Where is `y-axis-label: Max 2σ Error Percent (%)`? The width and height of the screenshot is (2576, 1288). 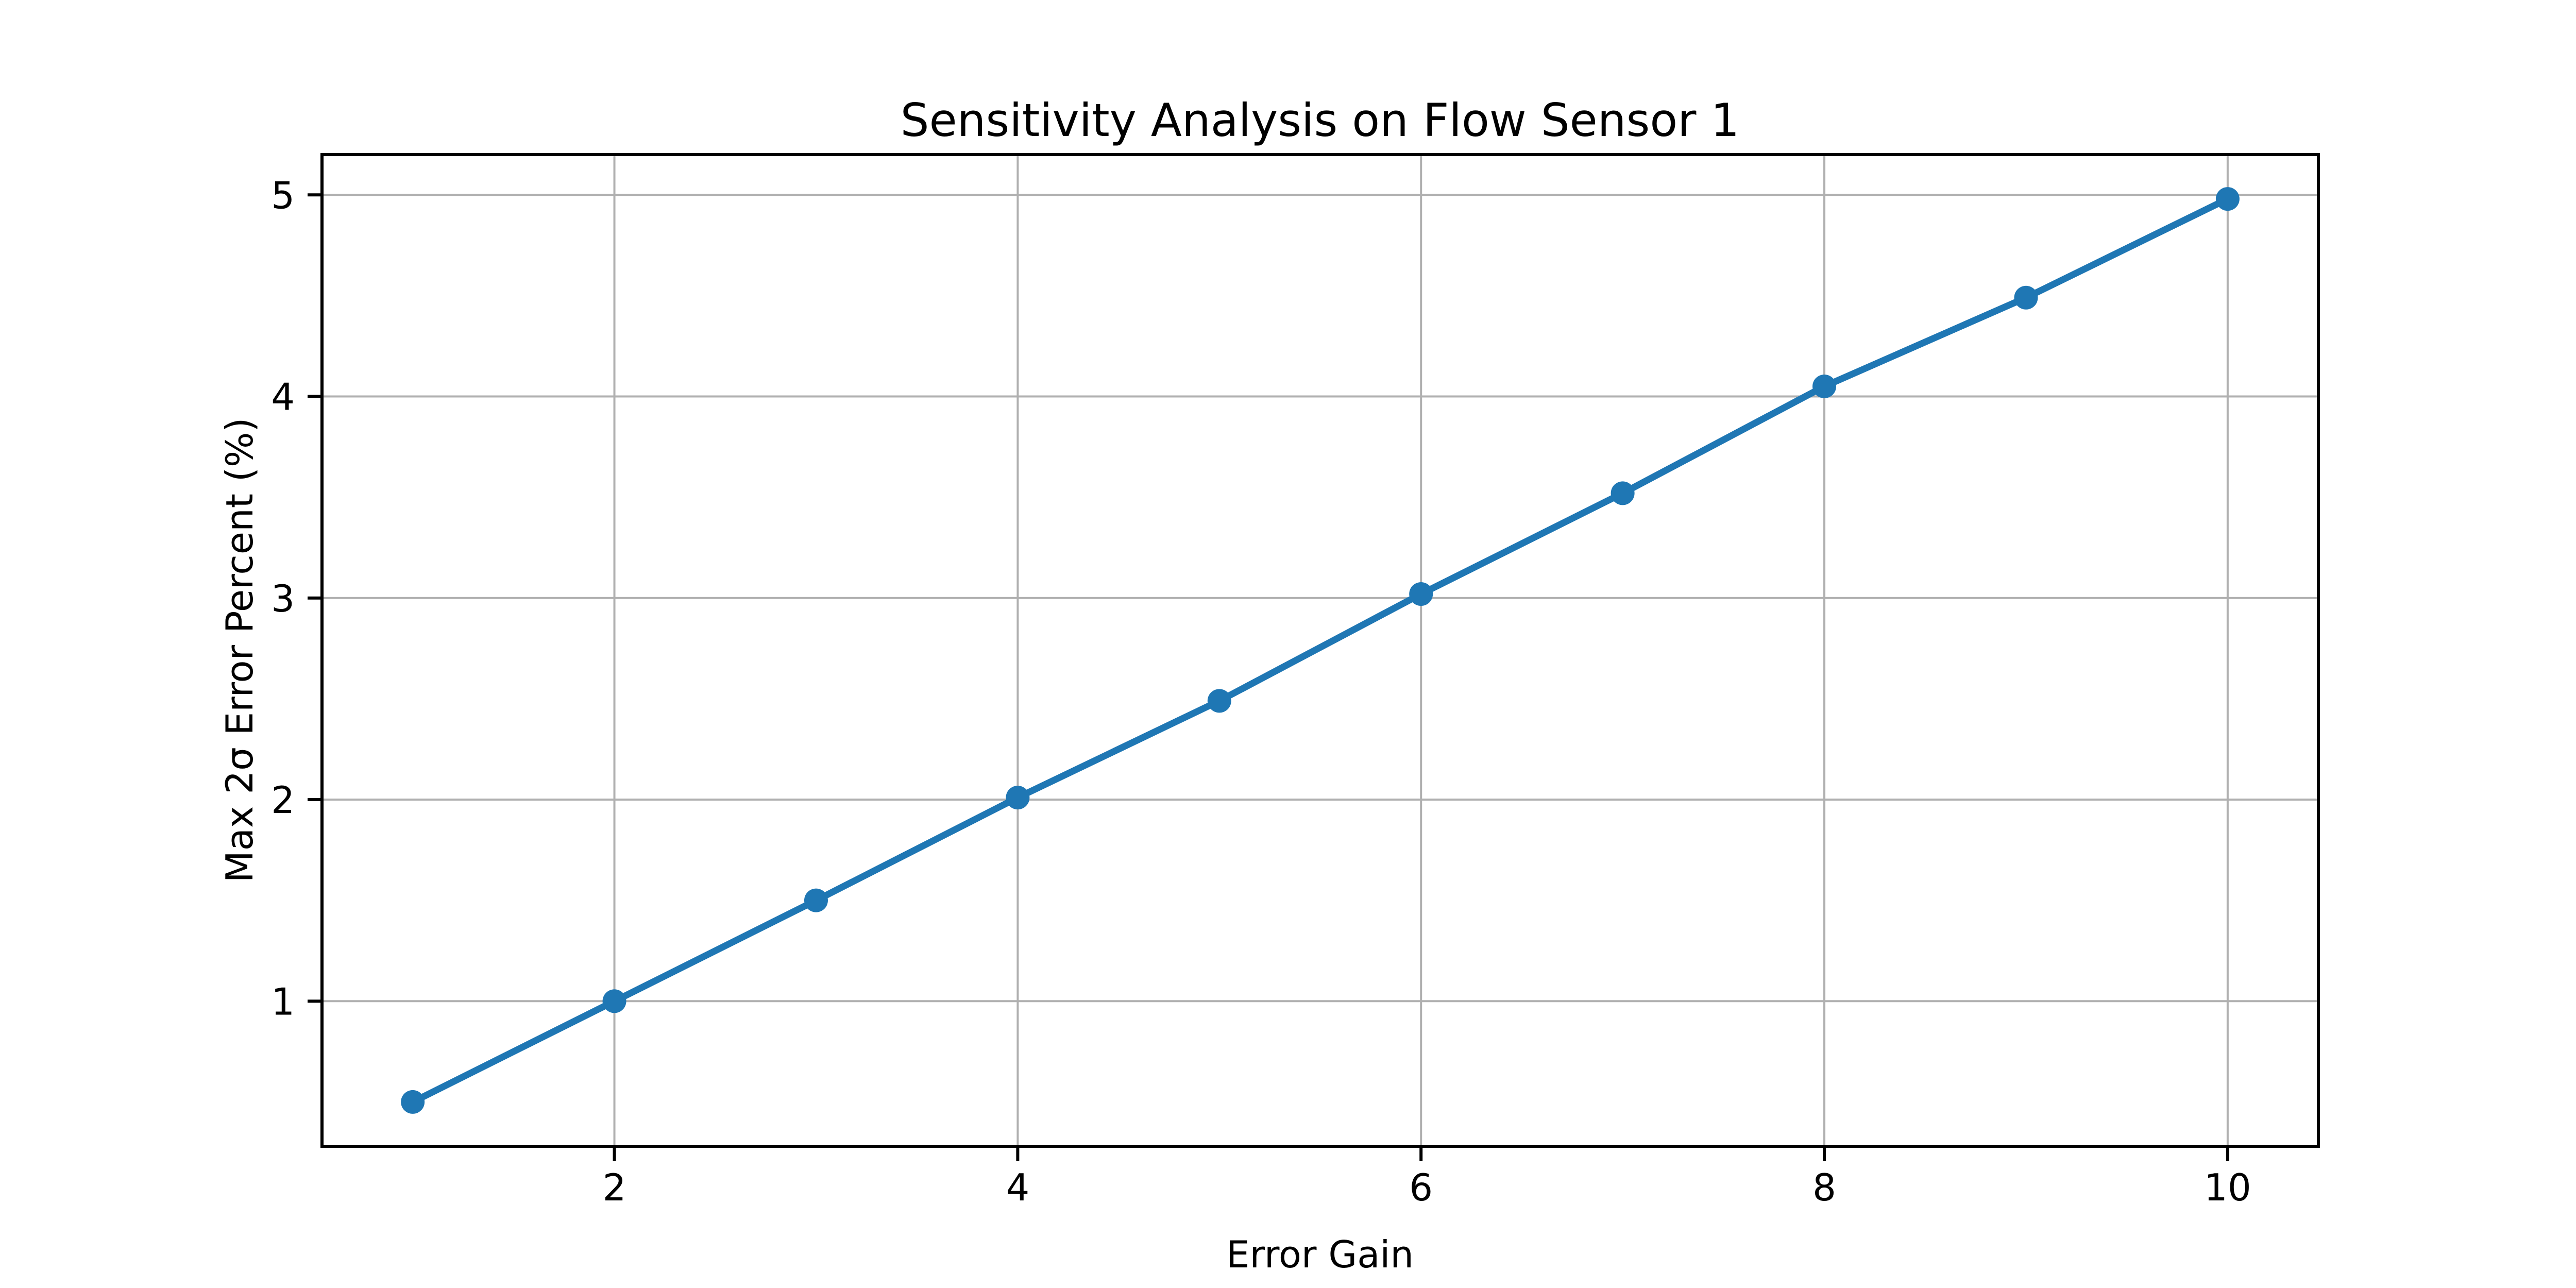
y-axis-label: Max 2σ Error Percent (%) is located at coordinates (239, 650).